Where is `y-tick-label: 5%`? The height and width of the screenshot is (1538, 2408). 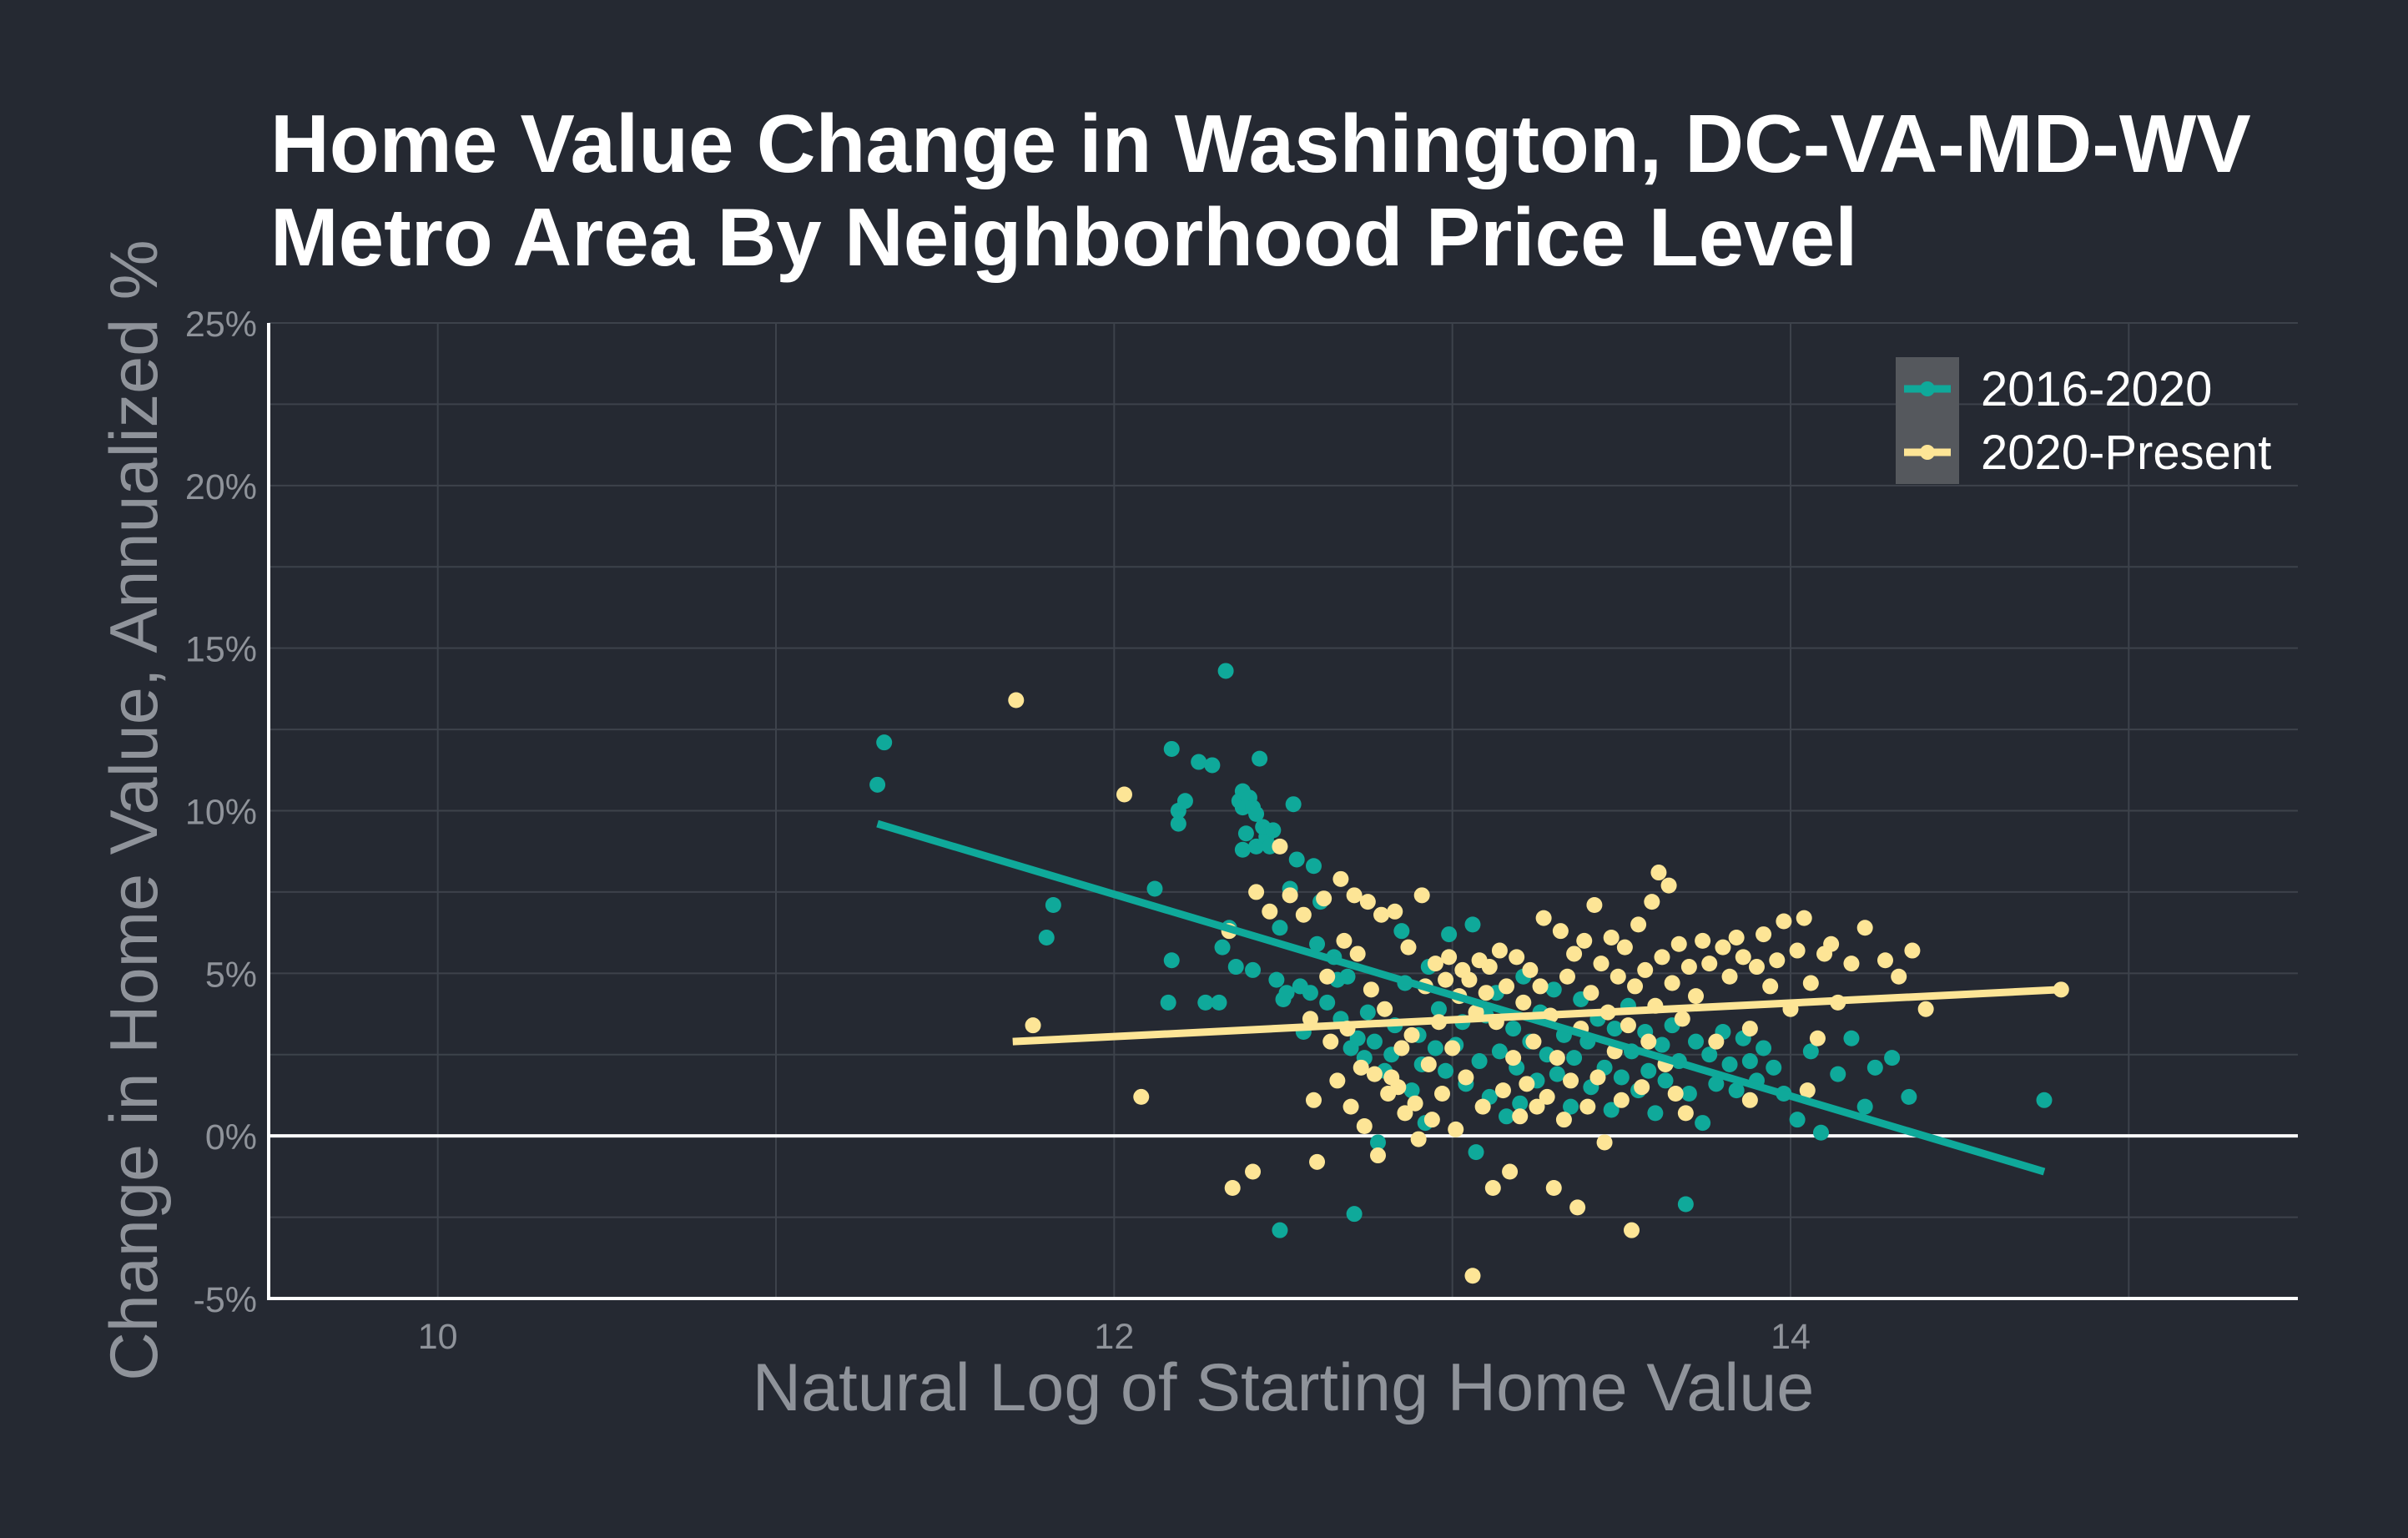 y-tick-label: 5% is located at coordinates (231, 975).